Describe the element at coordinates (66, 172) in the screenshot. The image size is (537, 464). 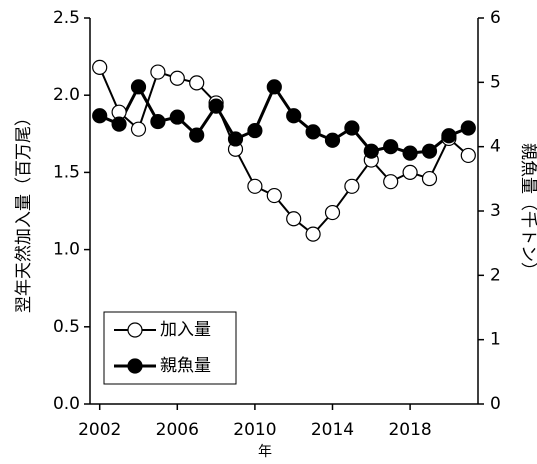
I see `y-tick-label: 1.5` at that location.